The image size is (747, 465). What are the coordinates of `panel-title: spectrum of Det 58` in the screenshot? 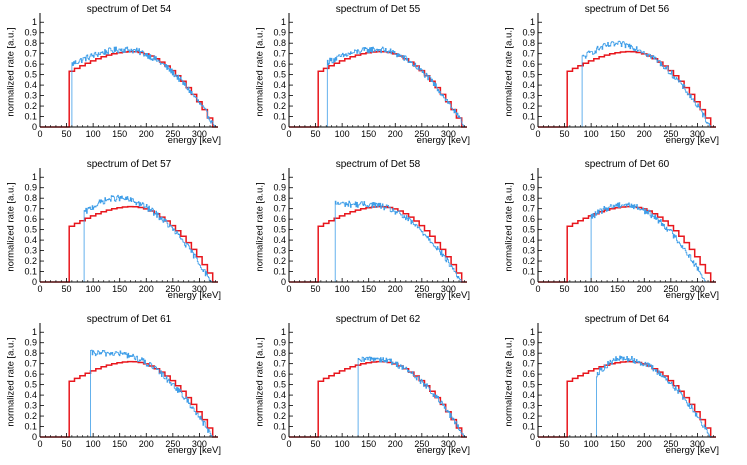 It's located at (378, 164).